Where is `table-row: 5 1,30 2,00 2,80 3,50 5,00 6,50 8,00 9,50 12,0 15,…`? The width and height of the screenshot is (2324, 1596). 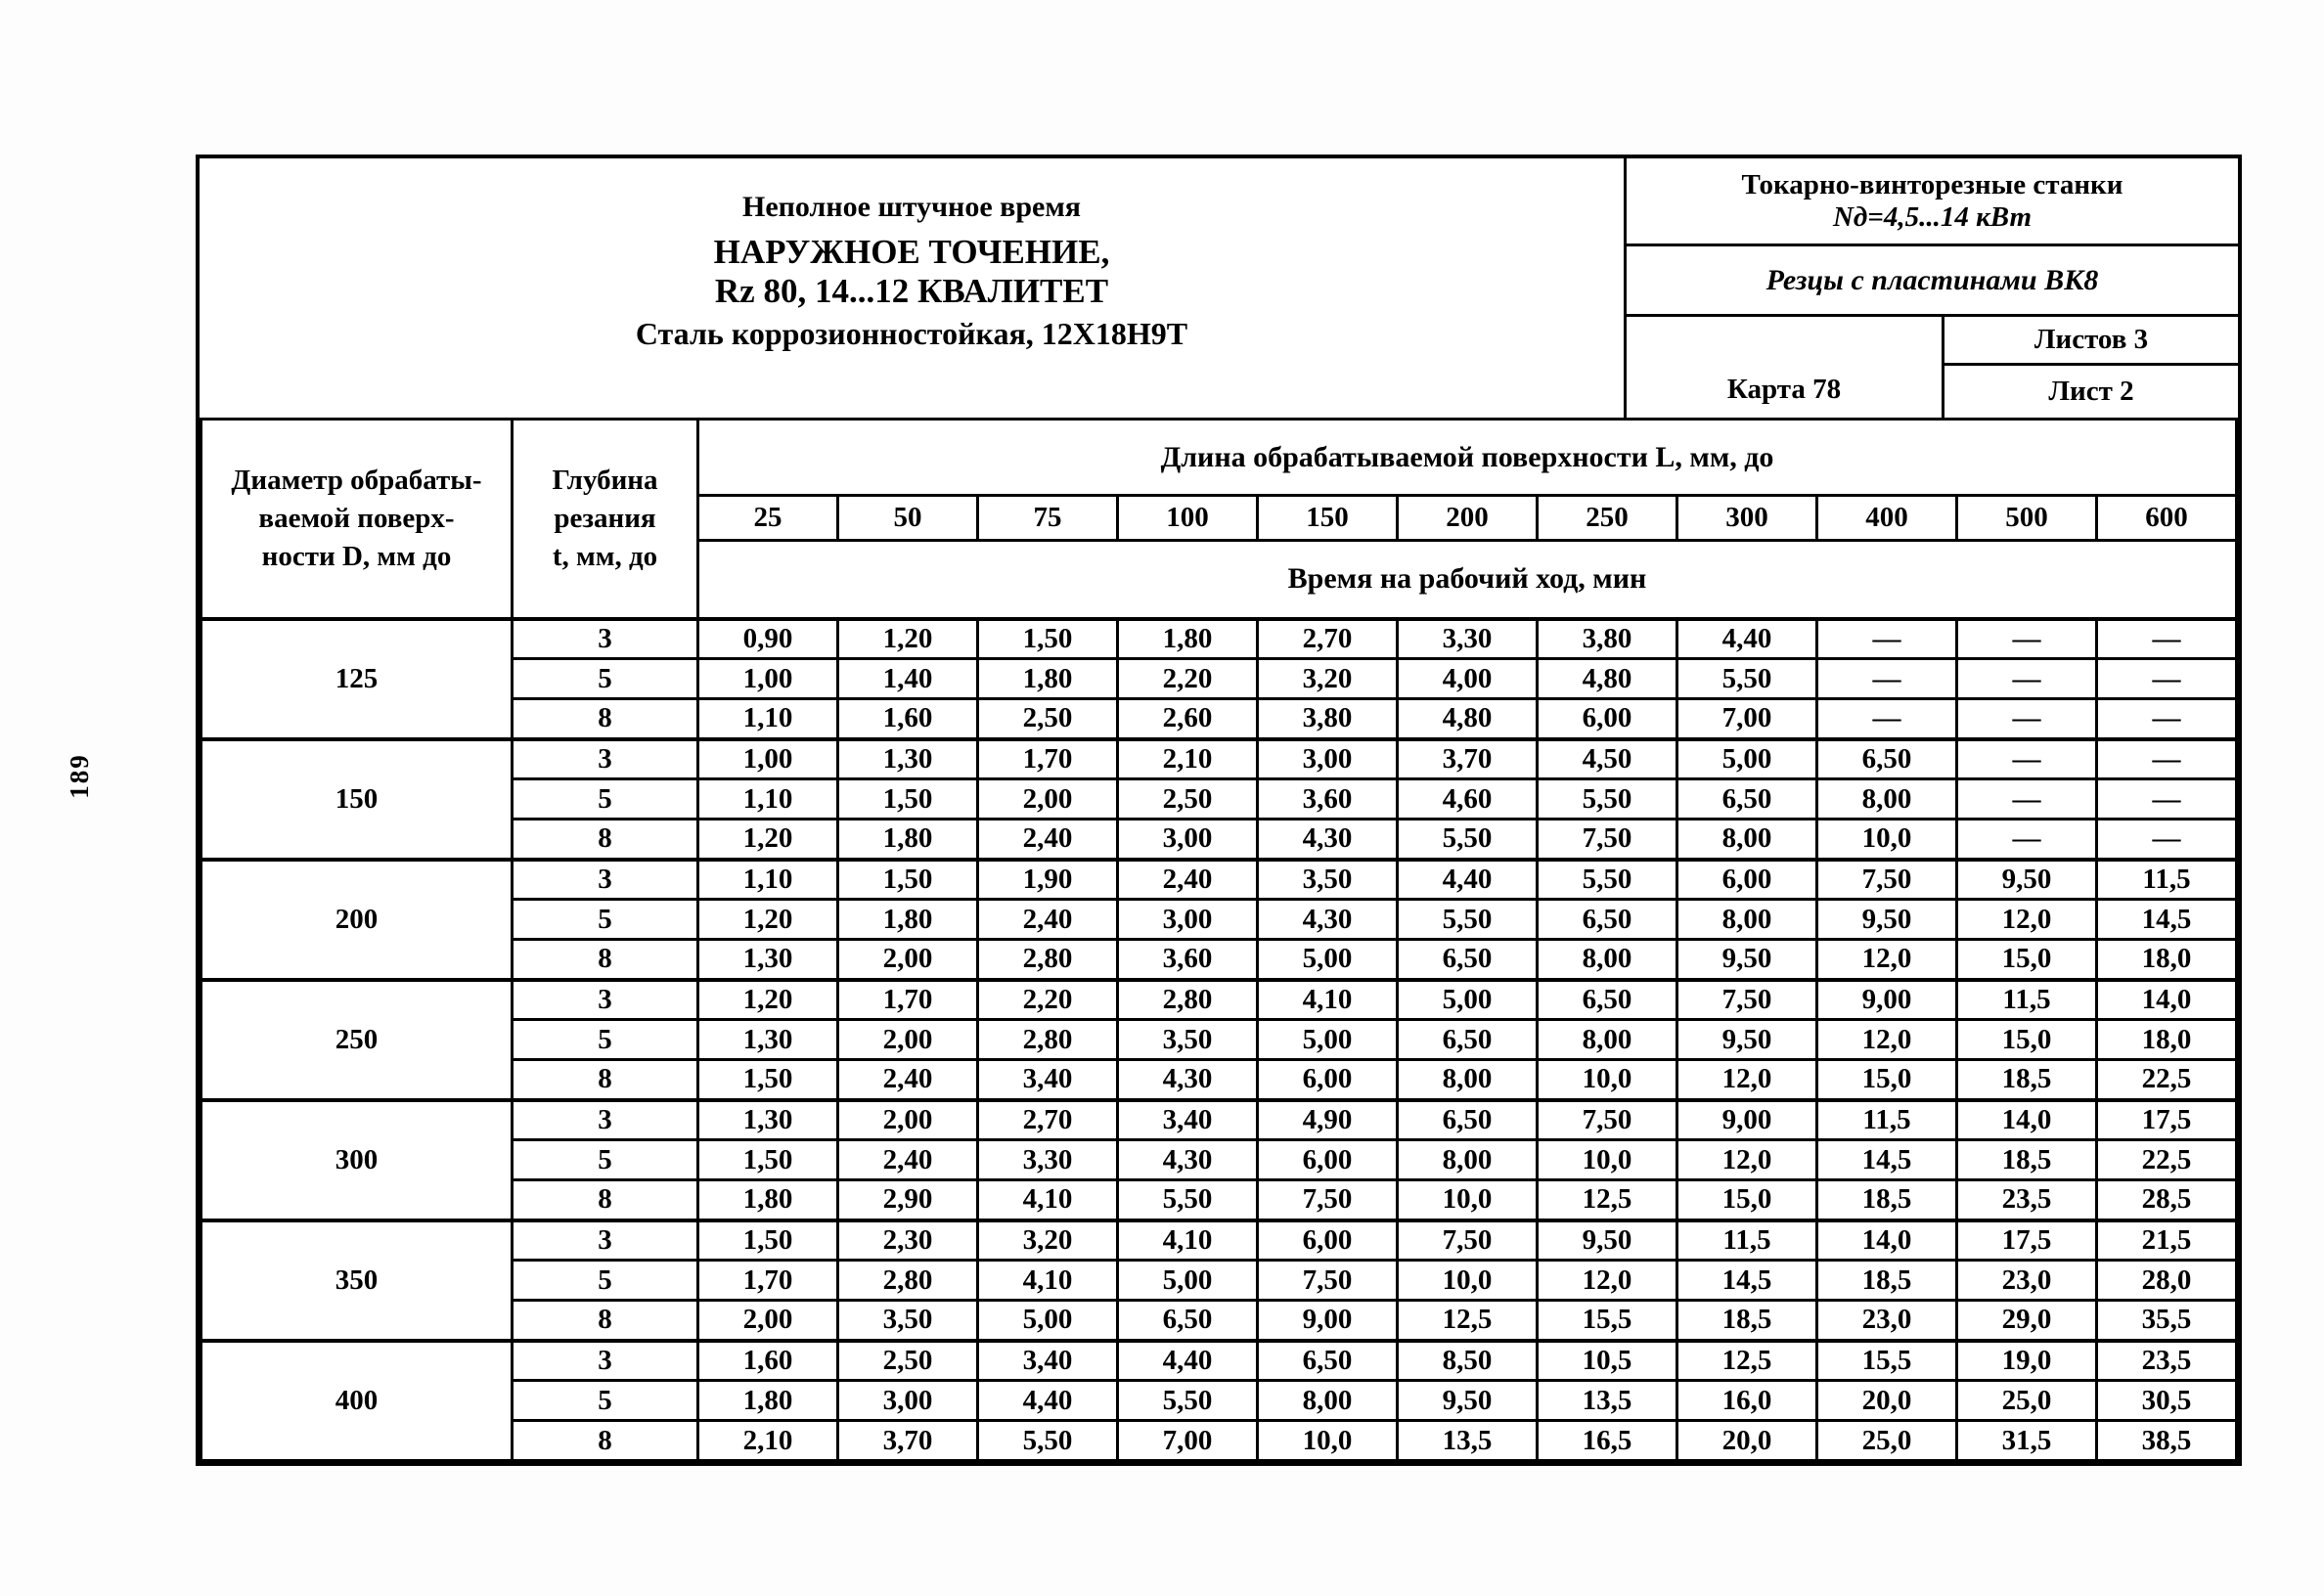
table-row: 5 1,30 2,00 2,80 3,50 5,00 6,50 8,00 9,50 12,0 15,… is located at coordinates (1220, 1039).